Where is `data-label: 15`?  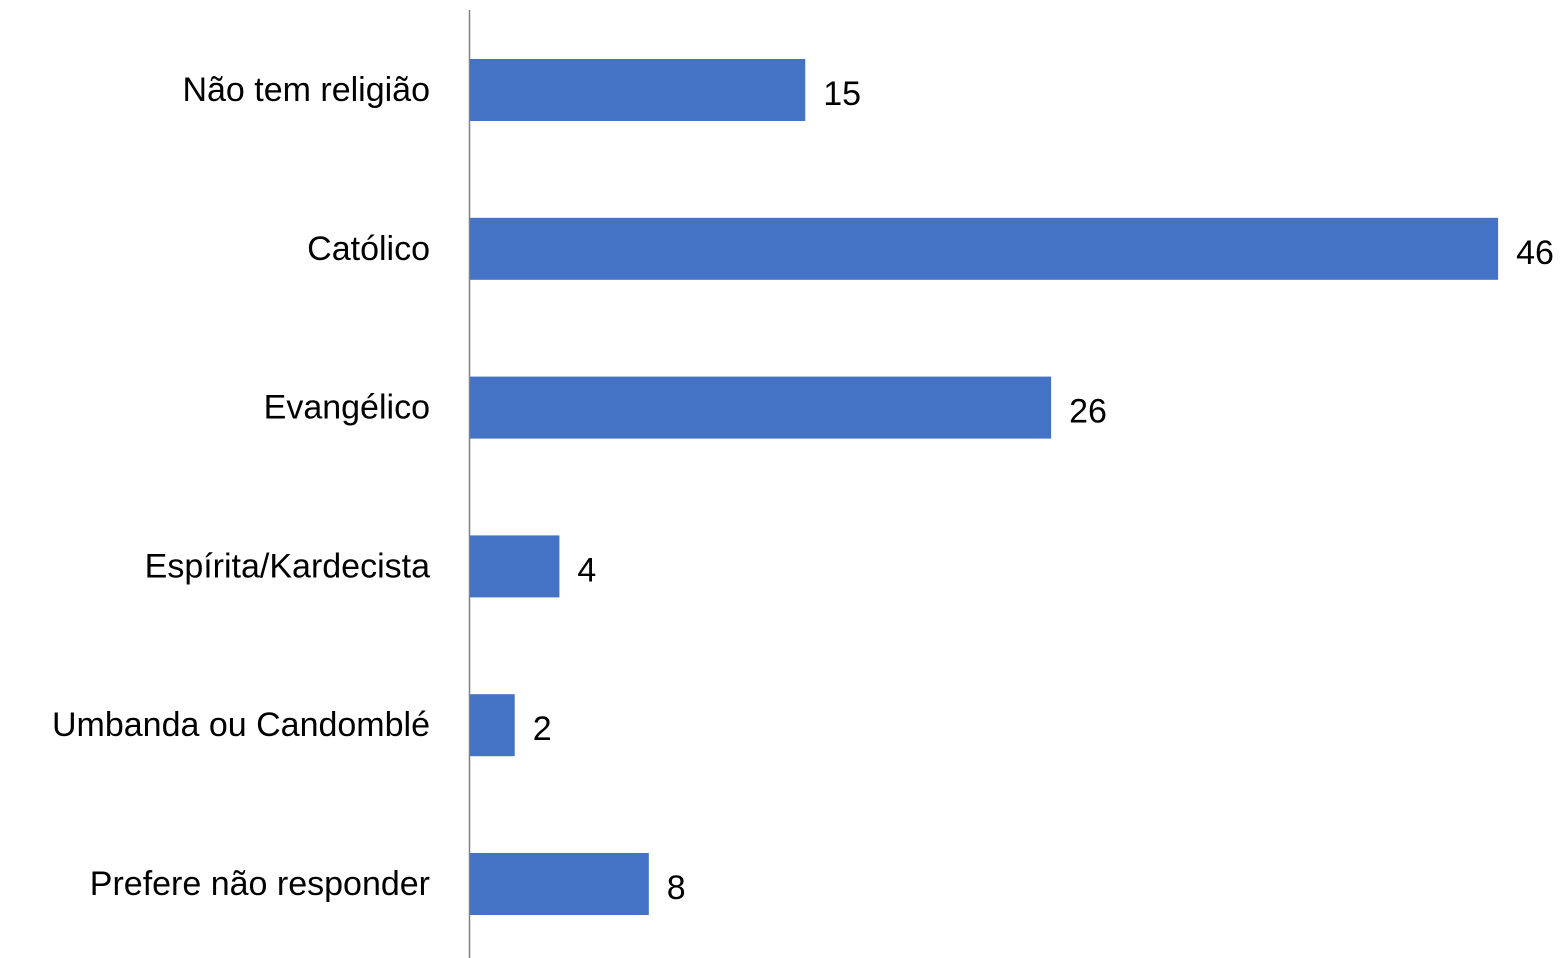 data-label: 15 is located at coordinates (842, 94).